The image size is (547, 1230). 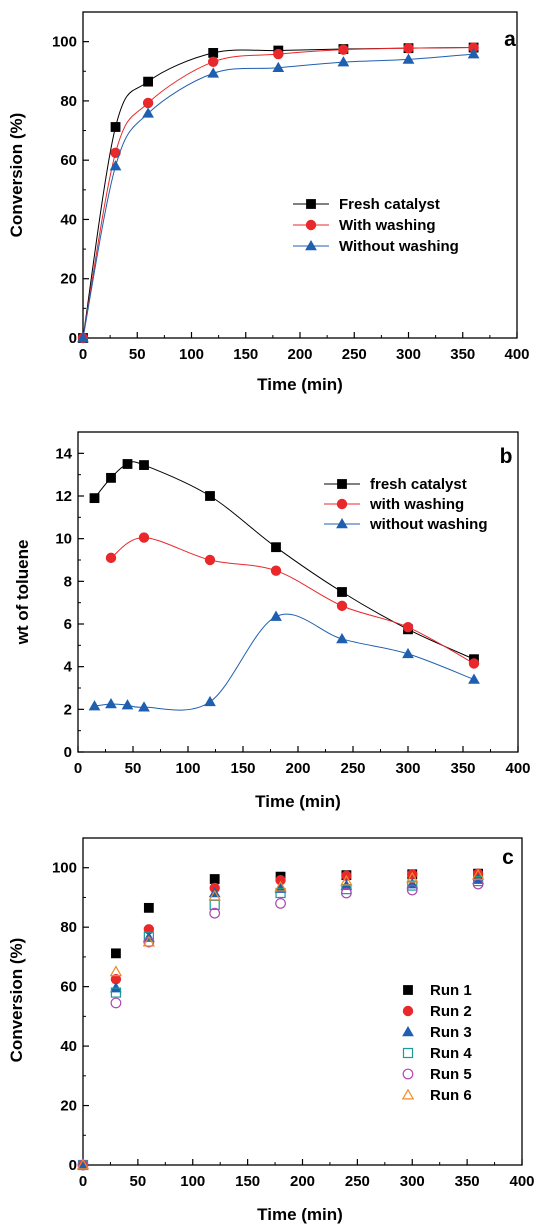 What do you see at coordinates (63, 496) in the screenshot?
I see `y-tick-label: 12` at bounding box center [63, 496].